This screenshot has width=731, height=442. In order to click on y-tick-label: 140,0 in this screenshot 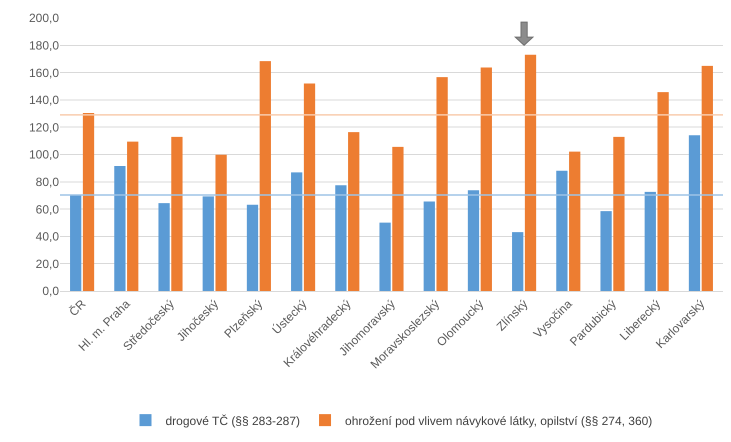, I will do `click(44, 100)`.